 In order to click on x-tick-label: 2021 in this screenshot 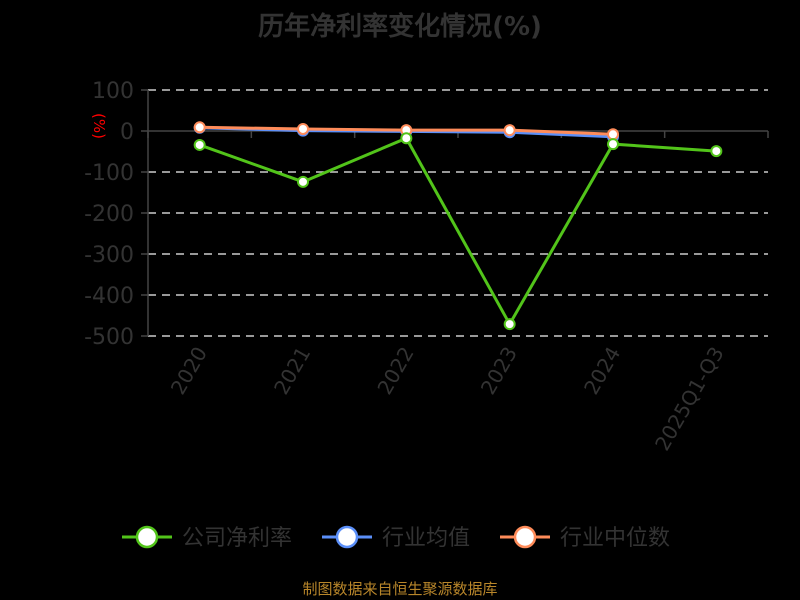, I will do `click(292, 371)`.